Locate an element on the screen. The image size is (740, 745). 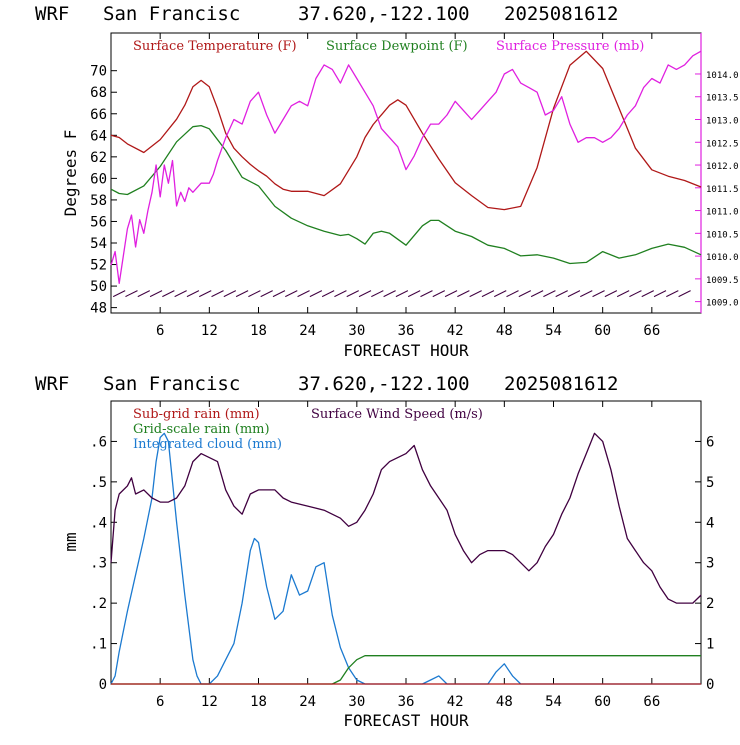
y-tick-label: .1 is located at coordinates (98, 645).